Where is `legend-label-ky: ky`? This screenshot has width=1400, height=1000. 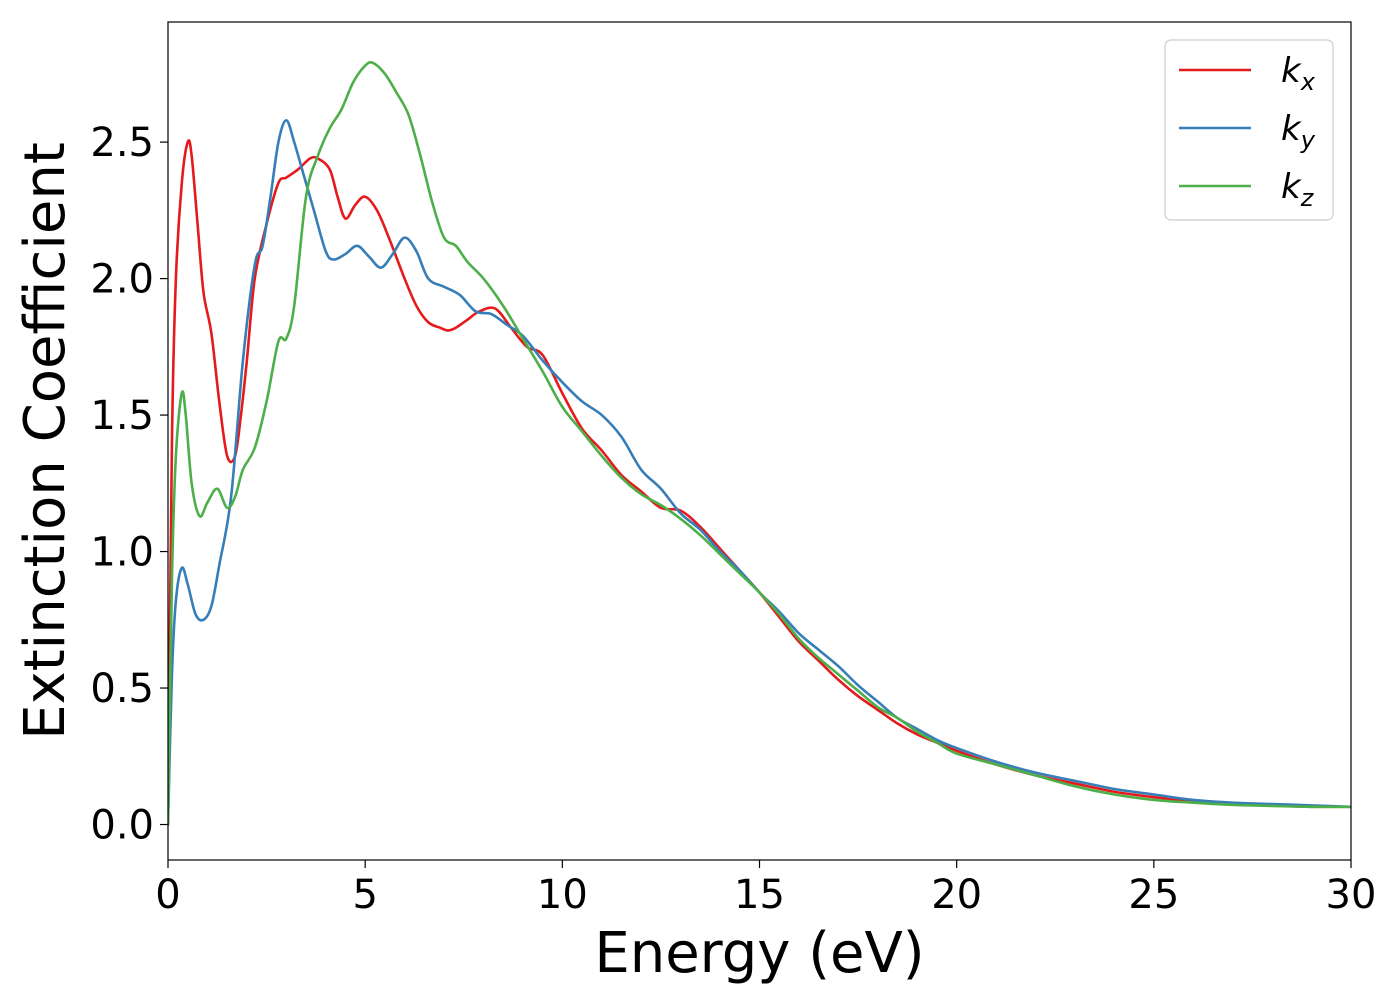 legend-label-ky: ky is located at coordinates (1298, 131).